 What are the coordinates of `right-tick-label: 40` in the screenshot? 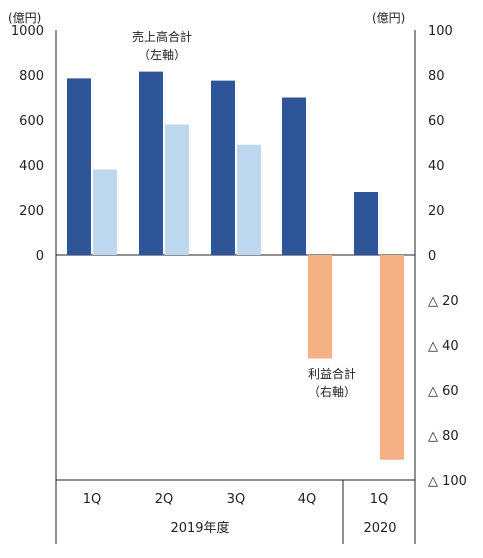 It's located at (436, 166).